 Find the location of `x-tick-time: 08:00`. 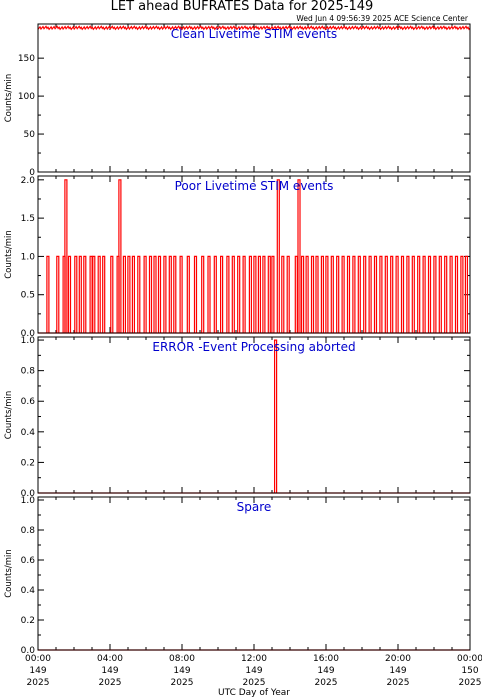

x-tick-time: 08:00 is located at coordinates (182, 659).